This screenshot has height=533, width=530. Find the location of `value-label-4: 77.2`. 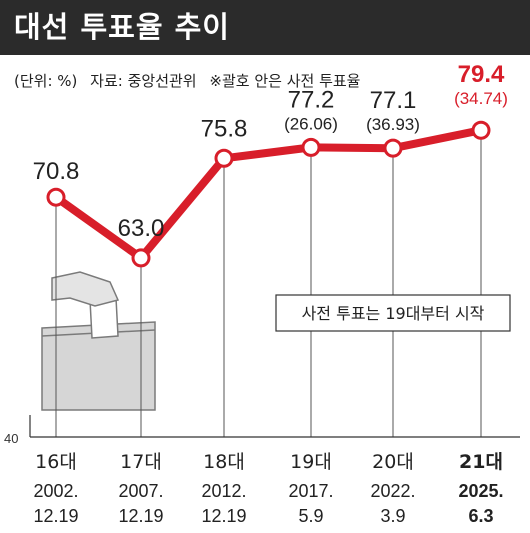

value-label-4: 77.2 is located at coordinates (311, 99).